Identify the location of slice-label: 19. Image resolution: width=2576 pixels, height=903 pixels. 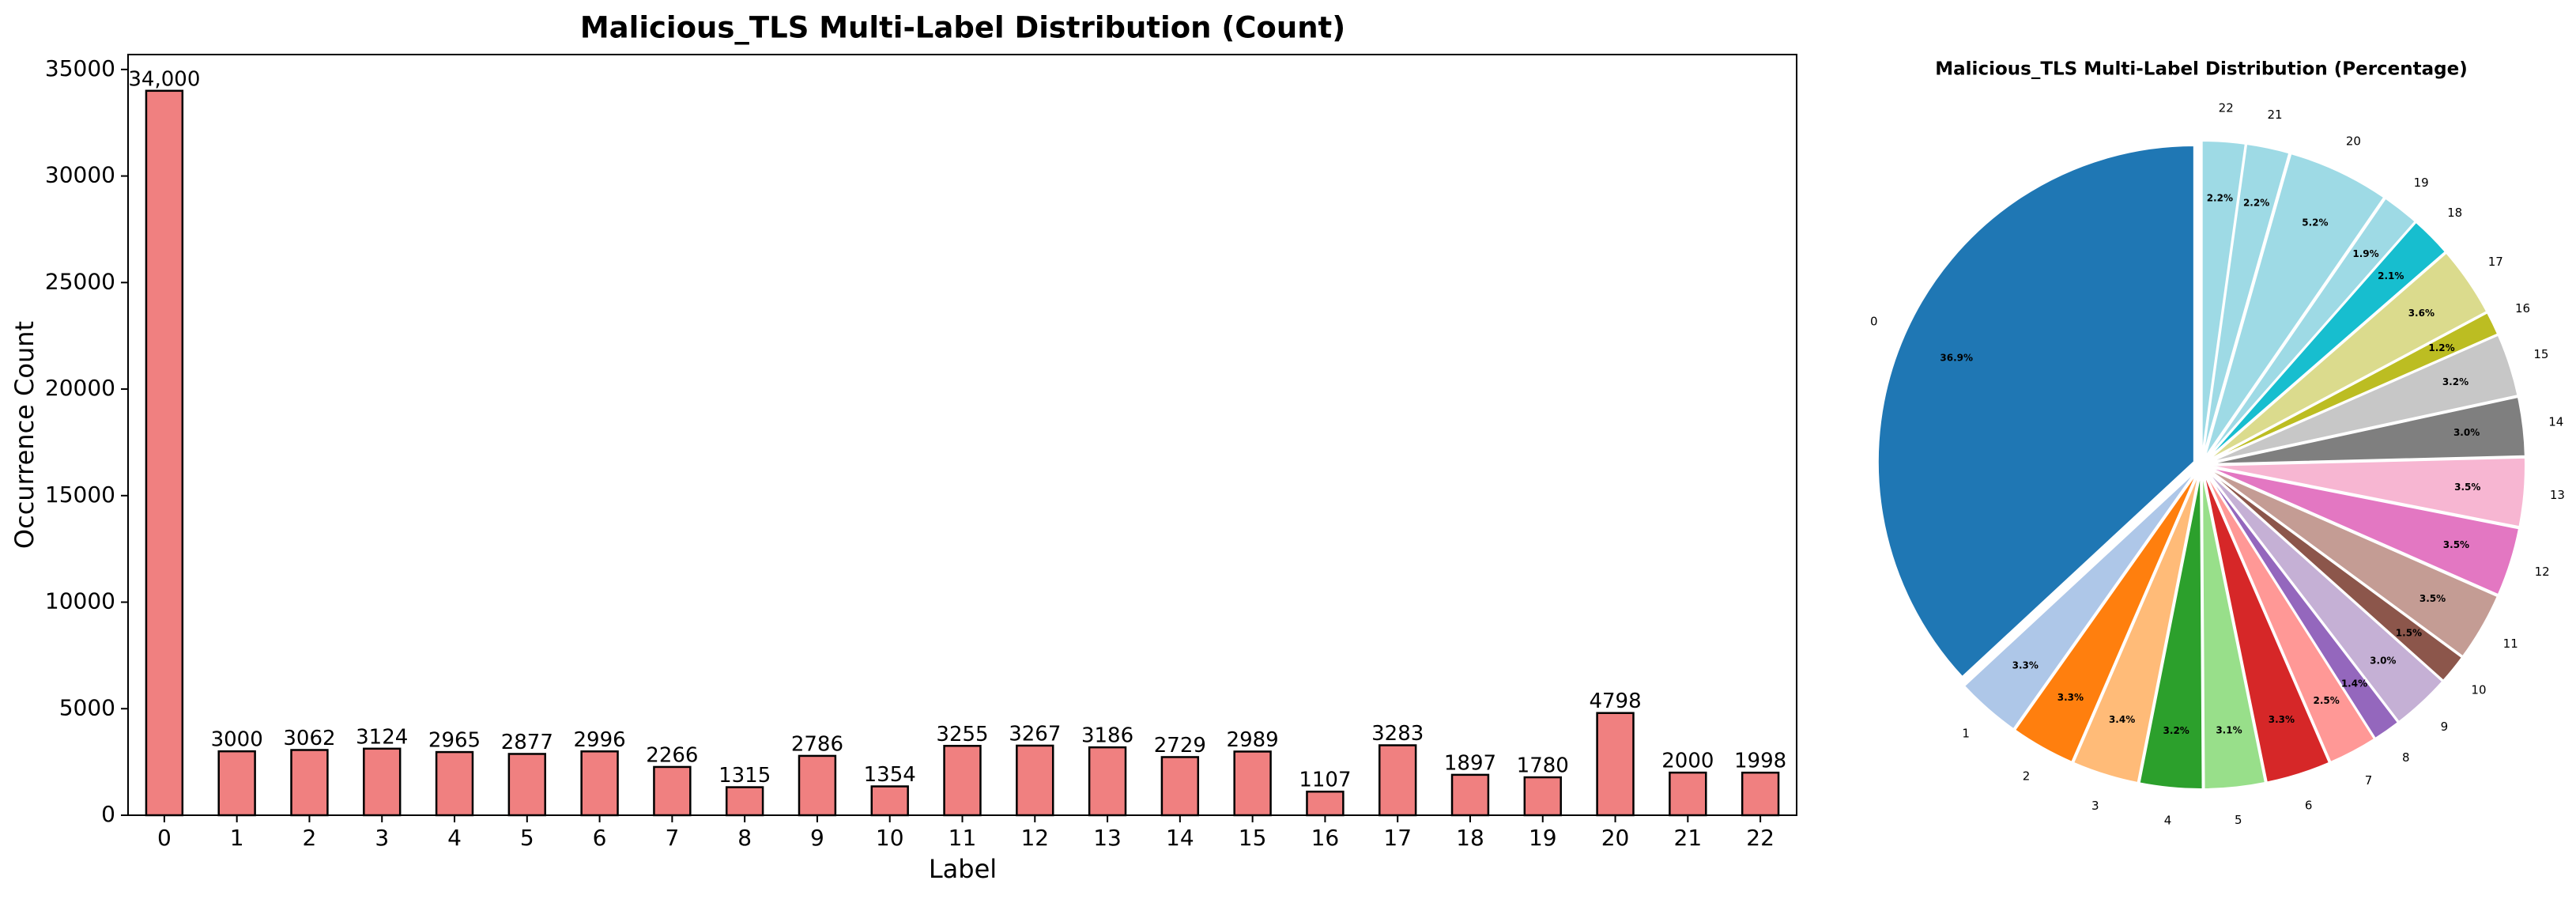
(2421, 183).